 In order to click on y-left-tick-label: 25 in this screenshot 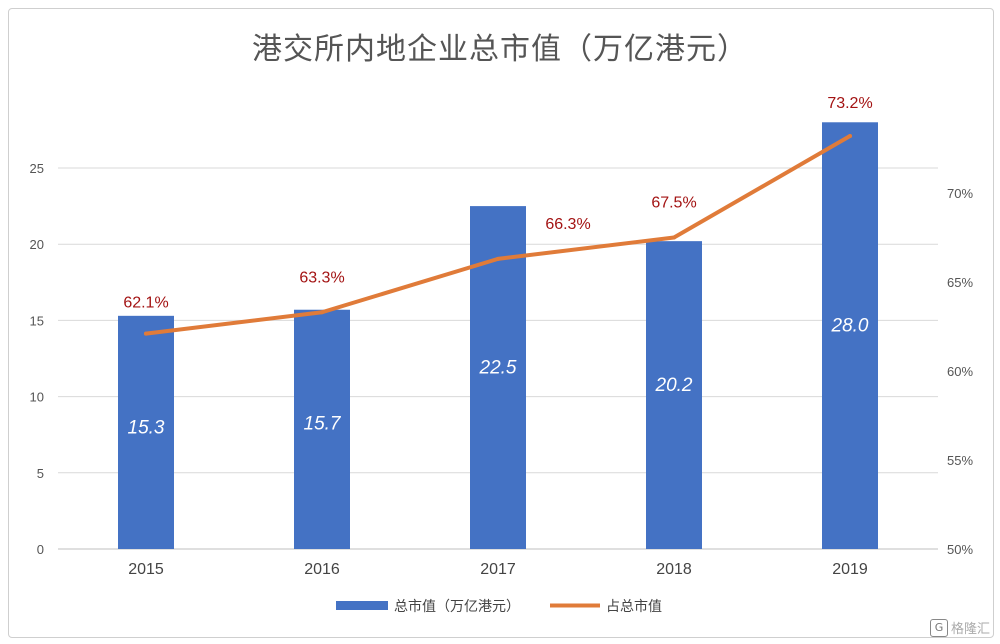, I will do `click(37, 168)`.